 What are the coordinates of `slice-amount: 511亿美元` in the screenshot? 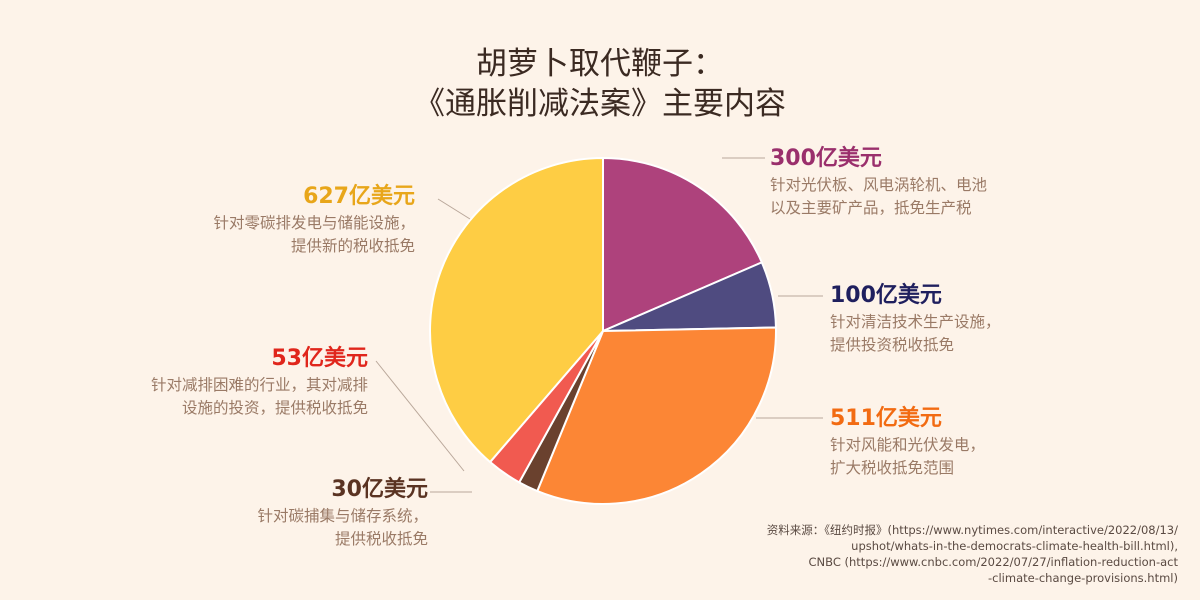 It's located at (886, 418).